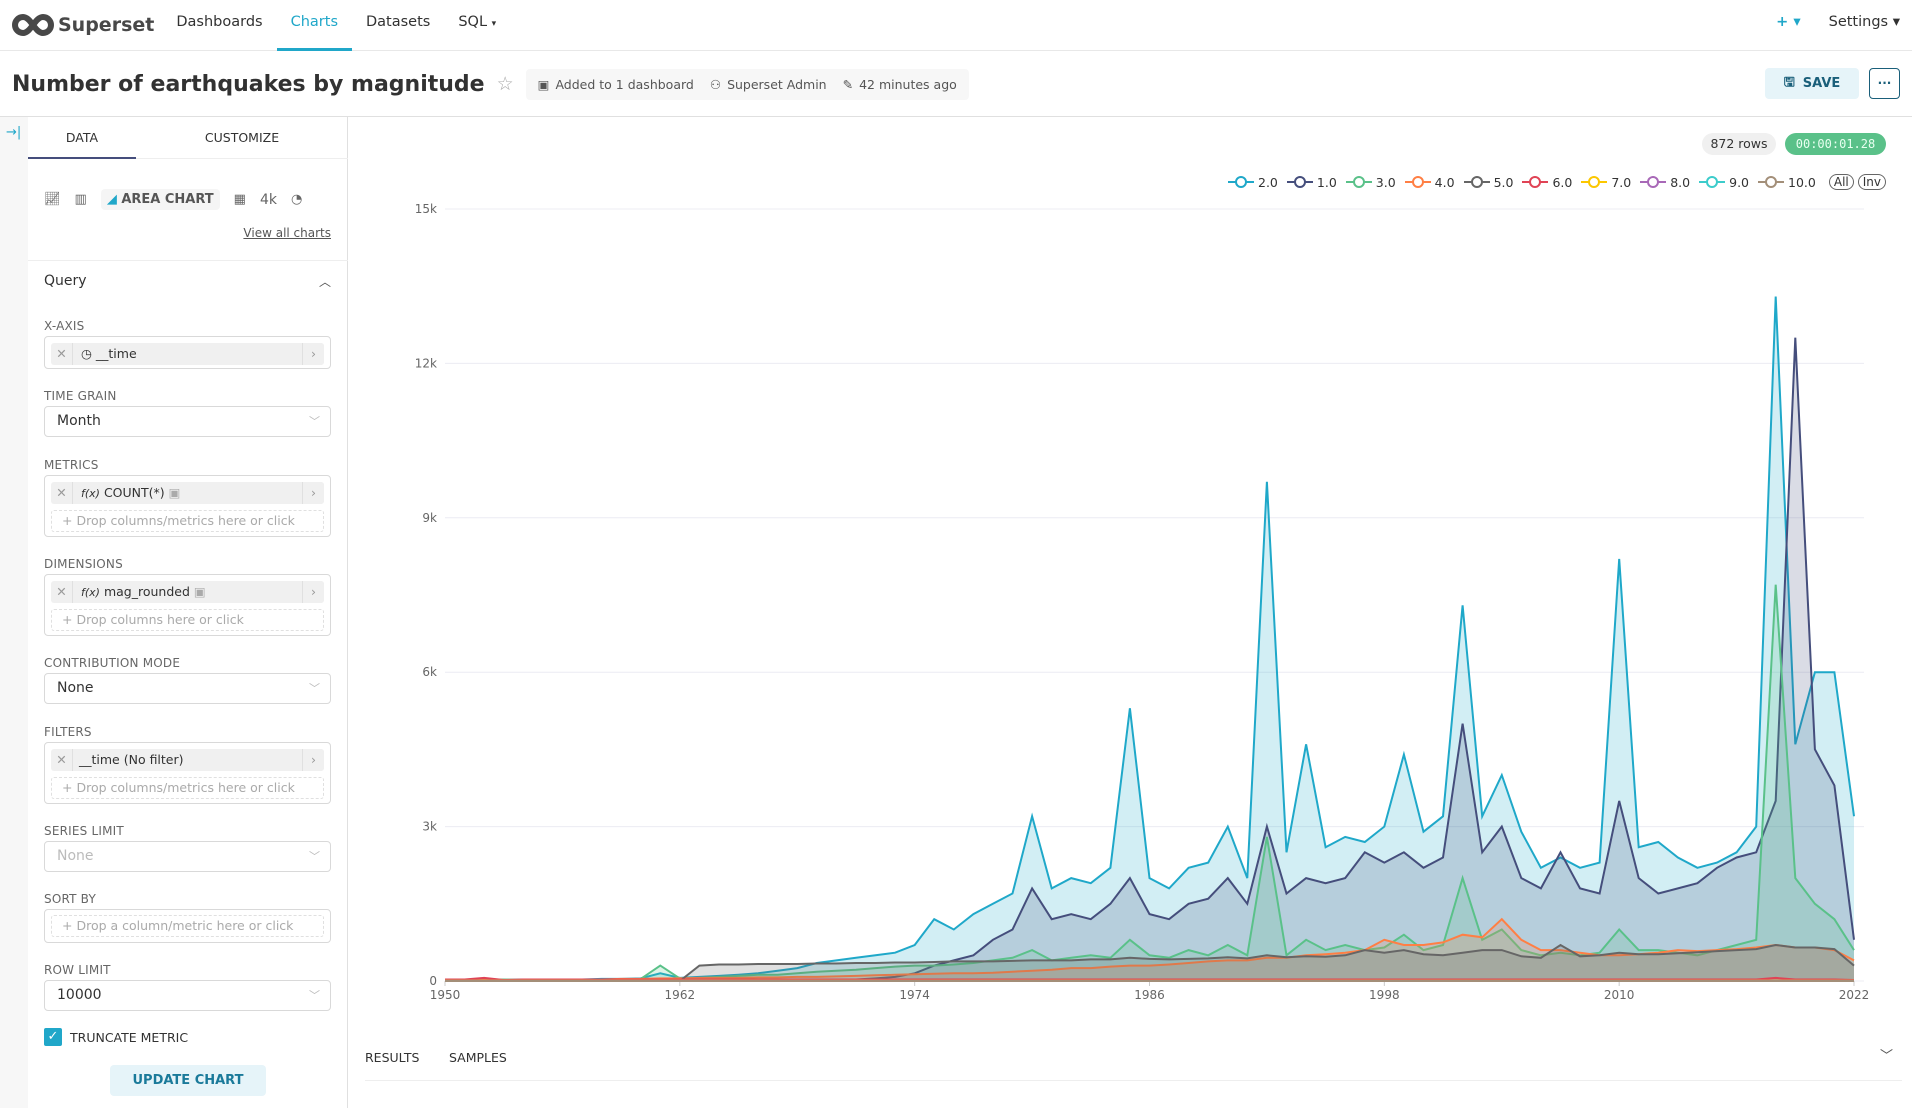 The image size is (1912, 1108). I want to click on x-tick-label: 2010, so click(1619, 995).